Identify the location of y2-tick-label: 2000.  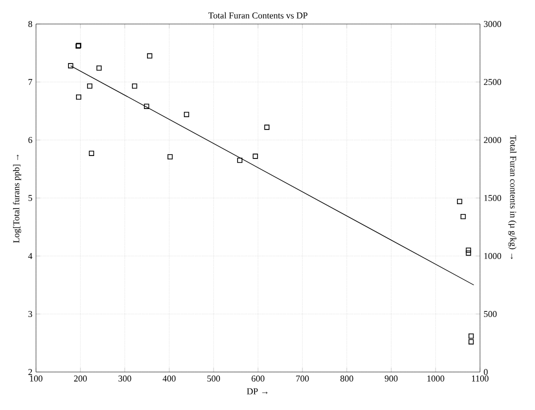
(493, 140).